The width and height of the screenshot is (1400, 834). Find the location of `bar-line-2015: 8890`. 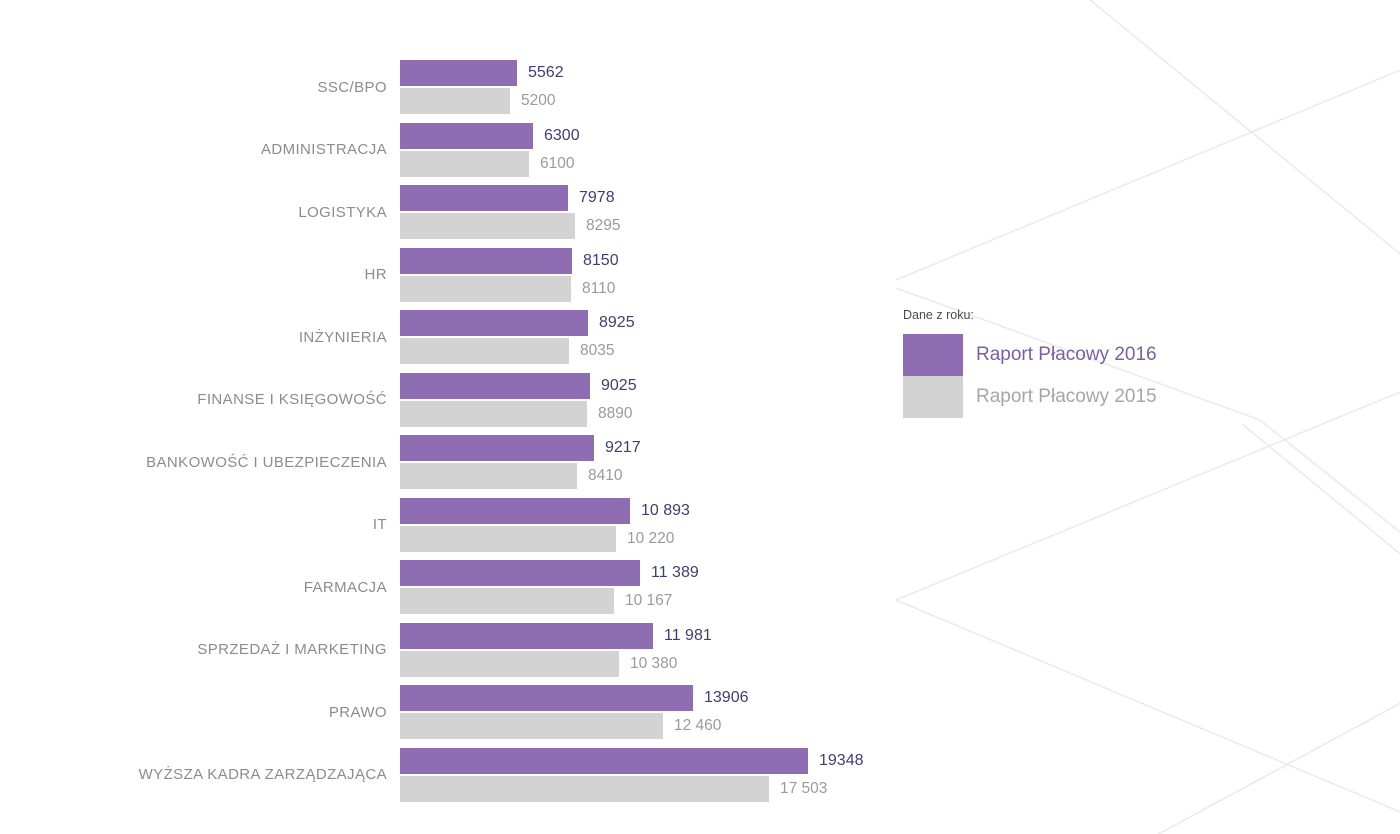

bar-line-2015: 8890 is located at coordinates (632, 413).